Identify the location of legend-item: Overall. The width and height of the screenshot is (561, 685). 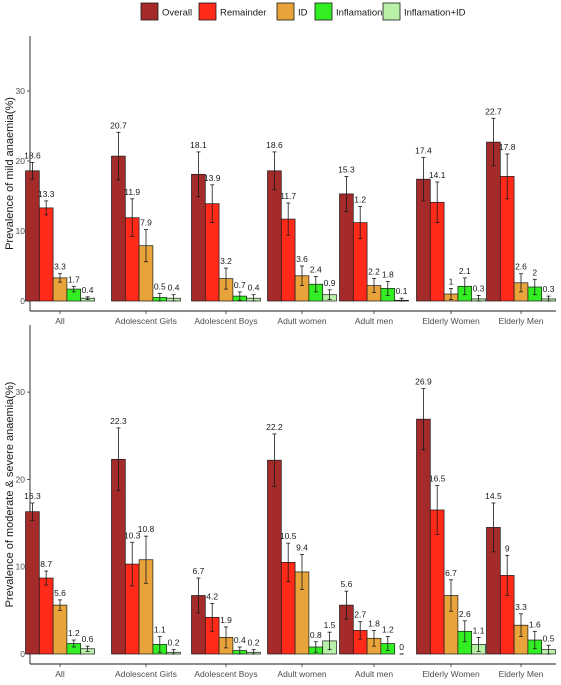
(166, 11).